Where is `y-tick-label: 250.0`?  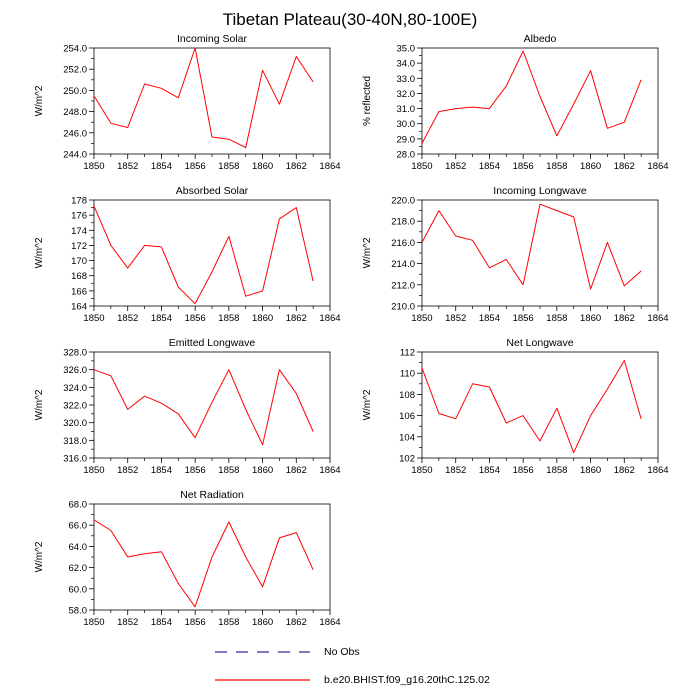 y-tick-label: 250.0 is located at coordinates (75, 91).